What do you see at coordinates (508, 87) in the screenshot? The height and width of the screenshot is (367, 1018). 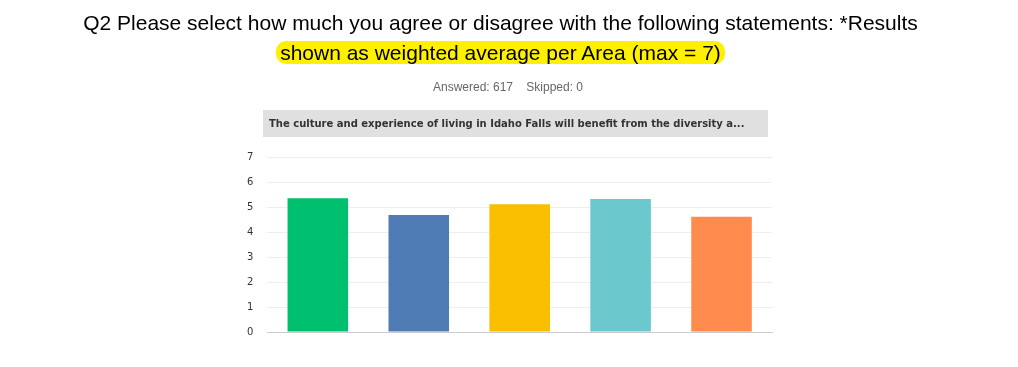 I see `chart-subtitle: Answered: 617 Skipped: 0` at bounding box center [508, 87].